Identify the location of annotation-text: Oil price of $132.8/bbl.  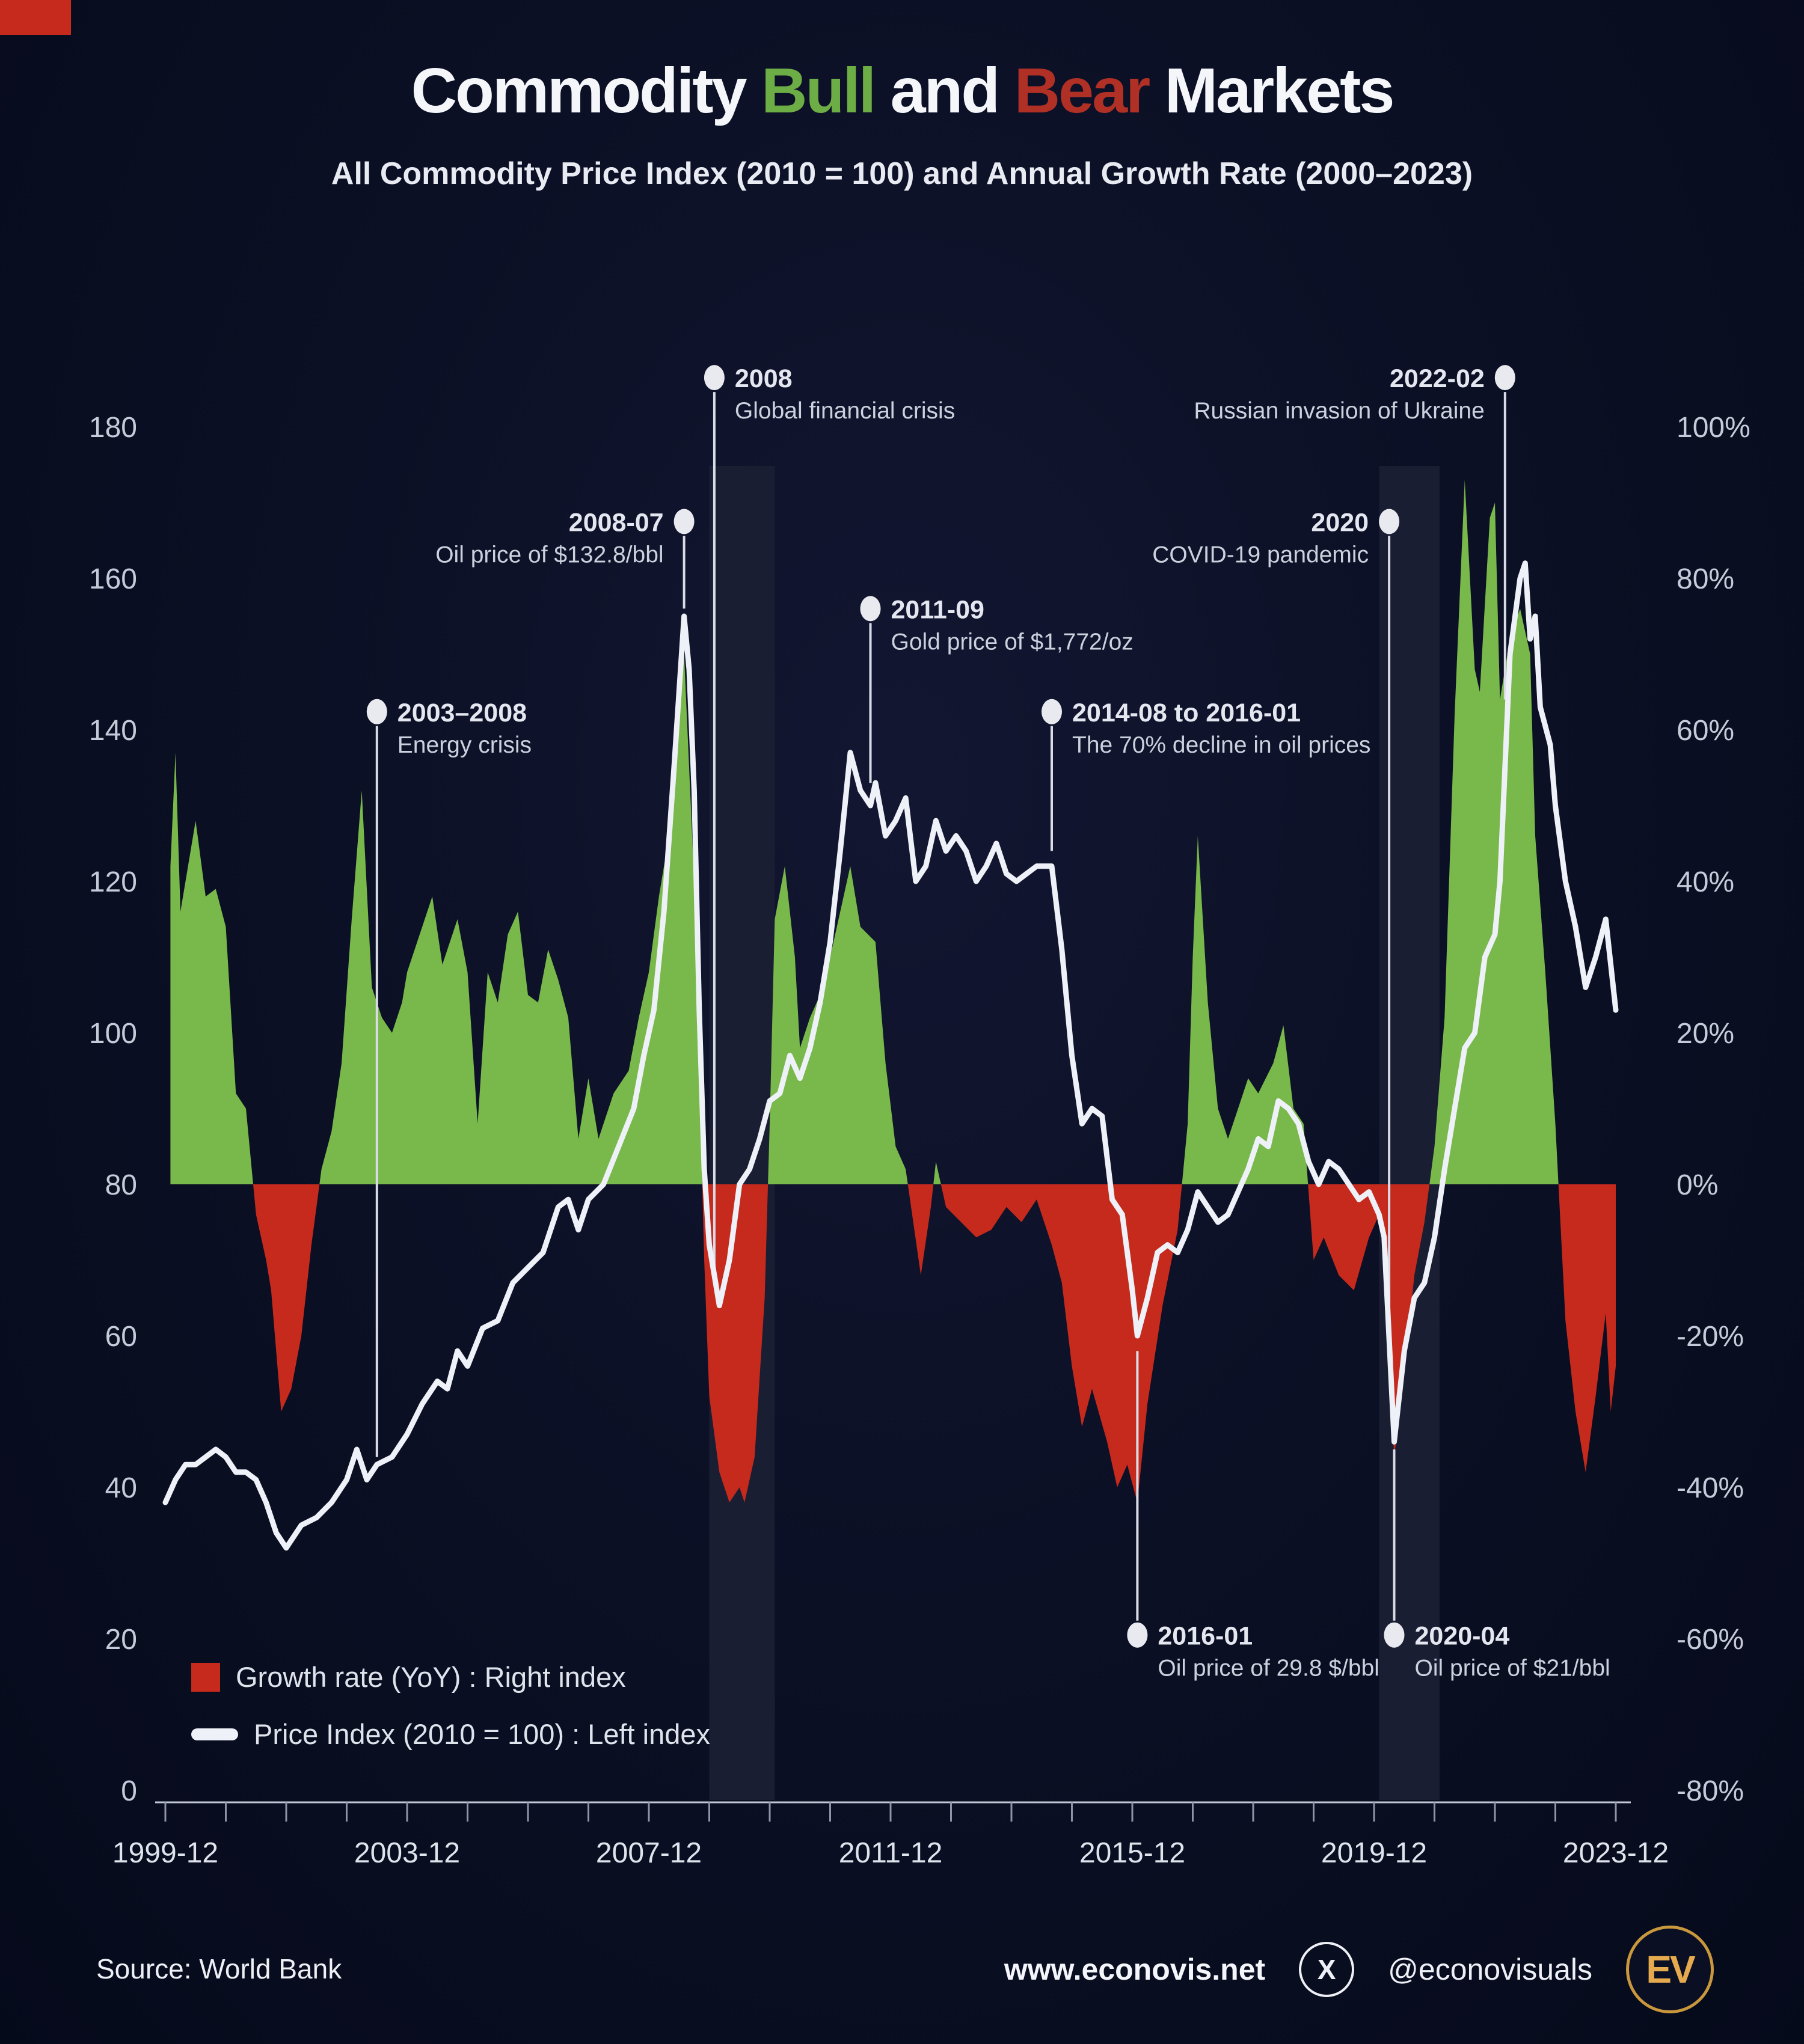
(549, 555).